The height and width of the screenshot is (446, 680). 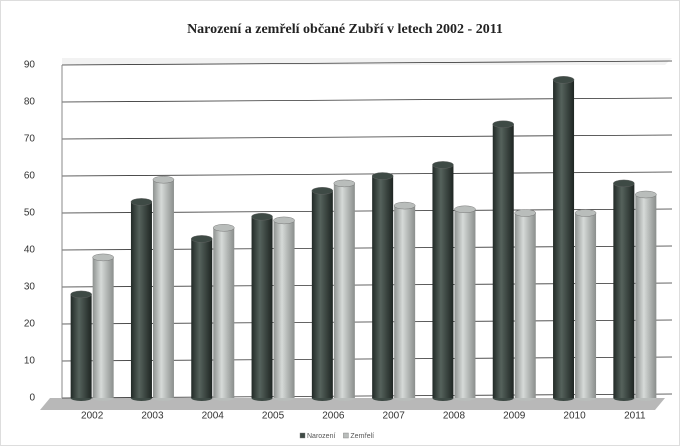 What do you see at coordinates (333, 416) in the screenshot?
I see `x-tick-label: 2006` at bounding box center [333, 416].